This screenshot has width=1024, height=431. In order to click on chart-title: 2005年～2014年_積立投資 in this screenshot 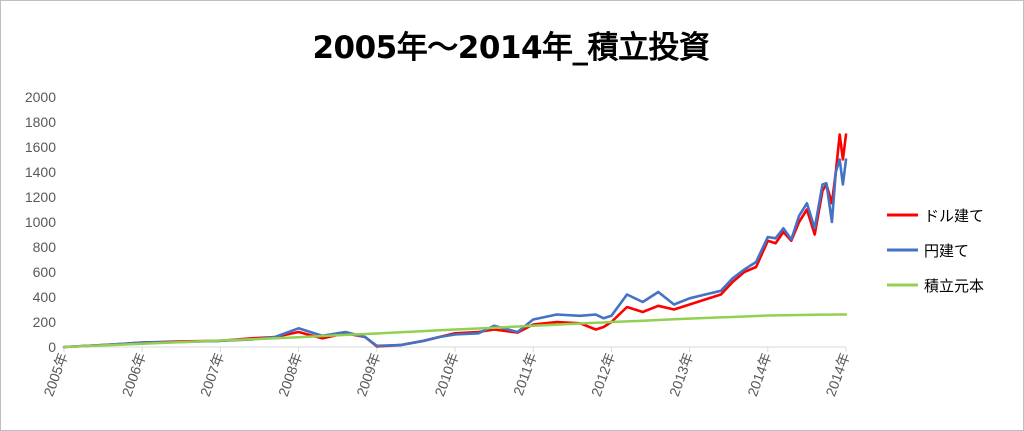, I will do `click(511, 48)`.